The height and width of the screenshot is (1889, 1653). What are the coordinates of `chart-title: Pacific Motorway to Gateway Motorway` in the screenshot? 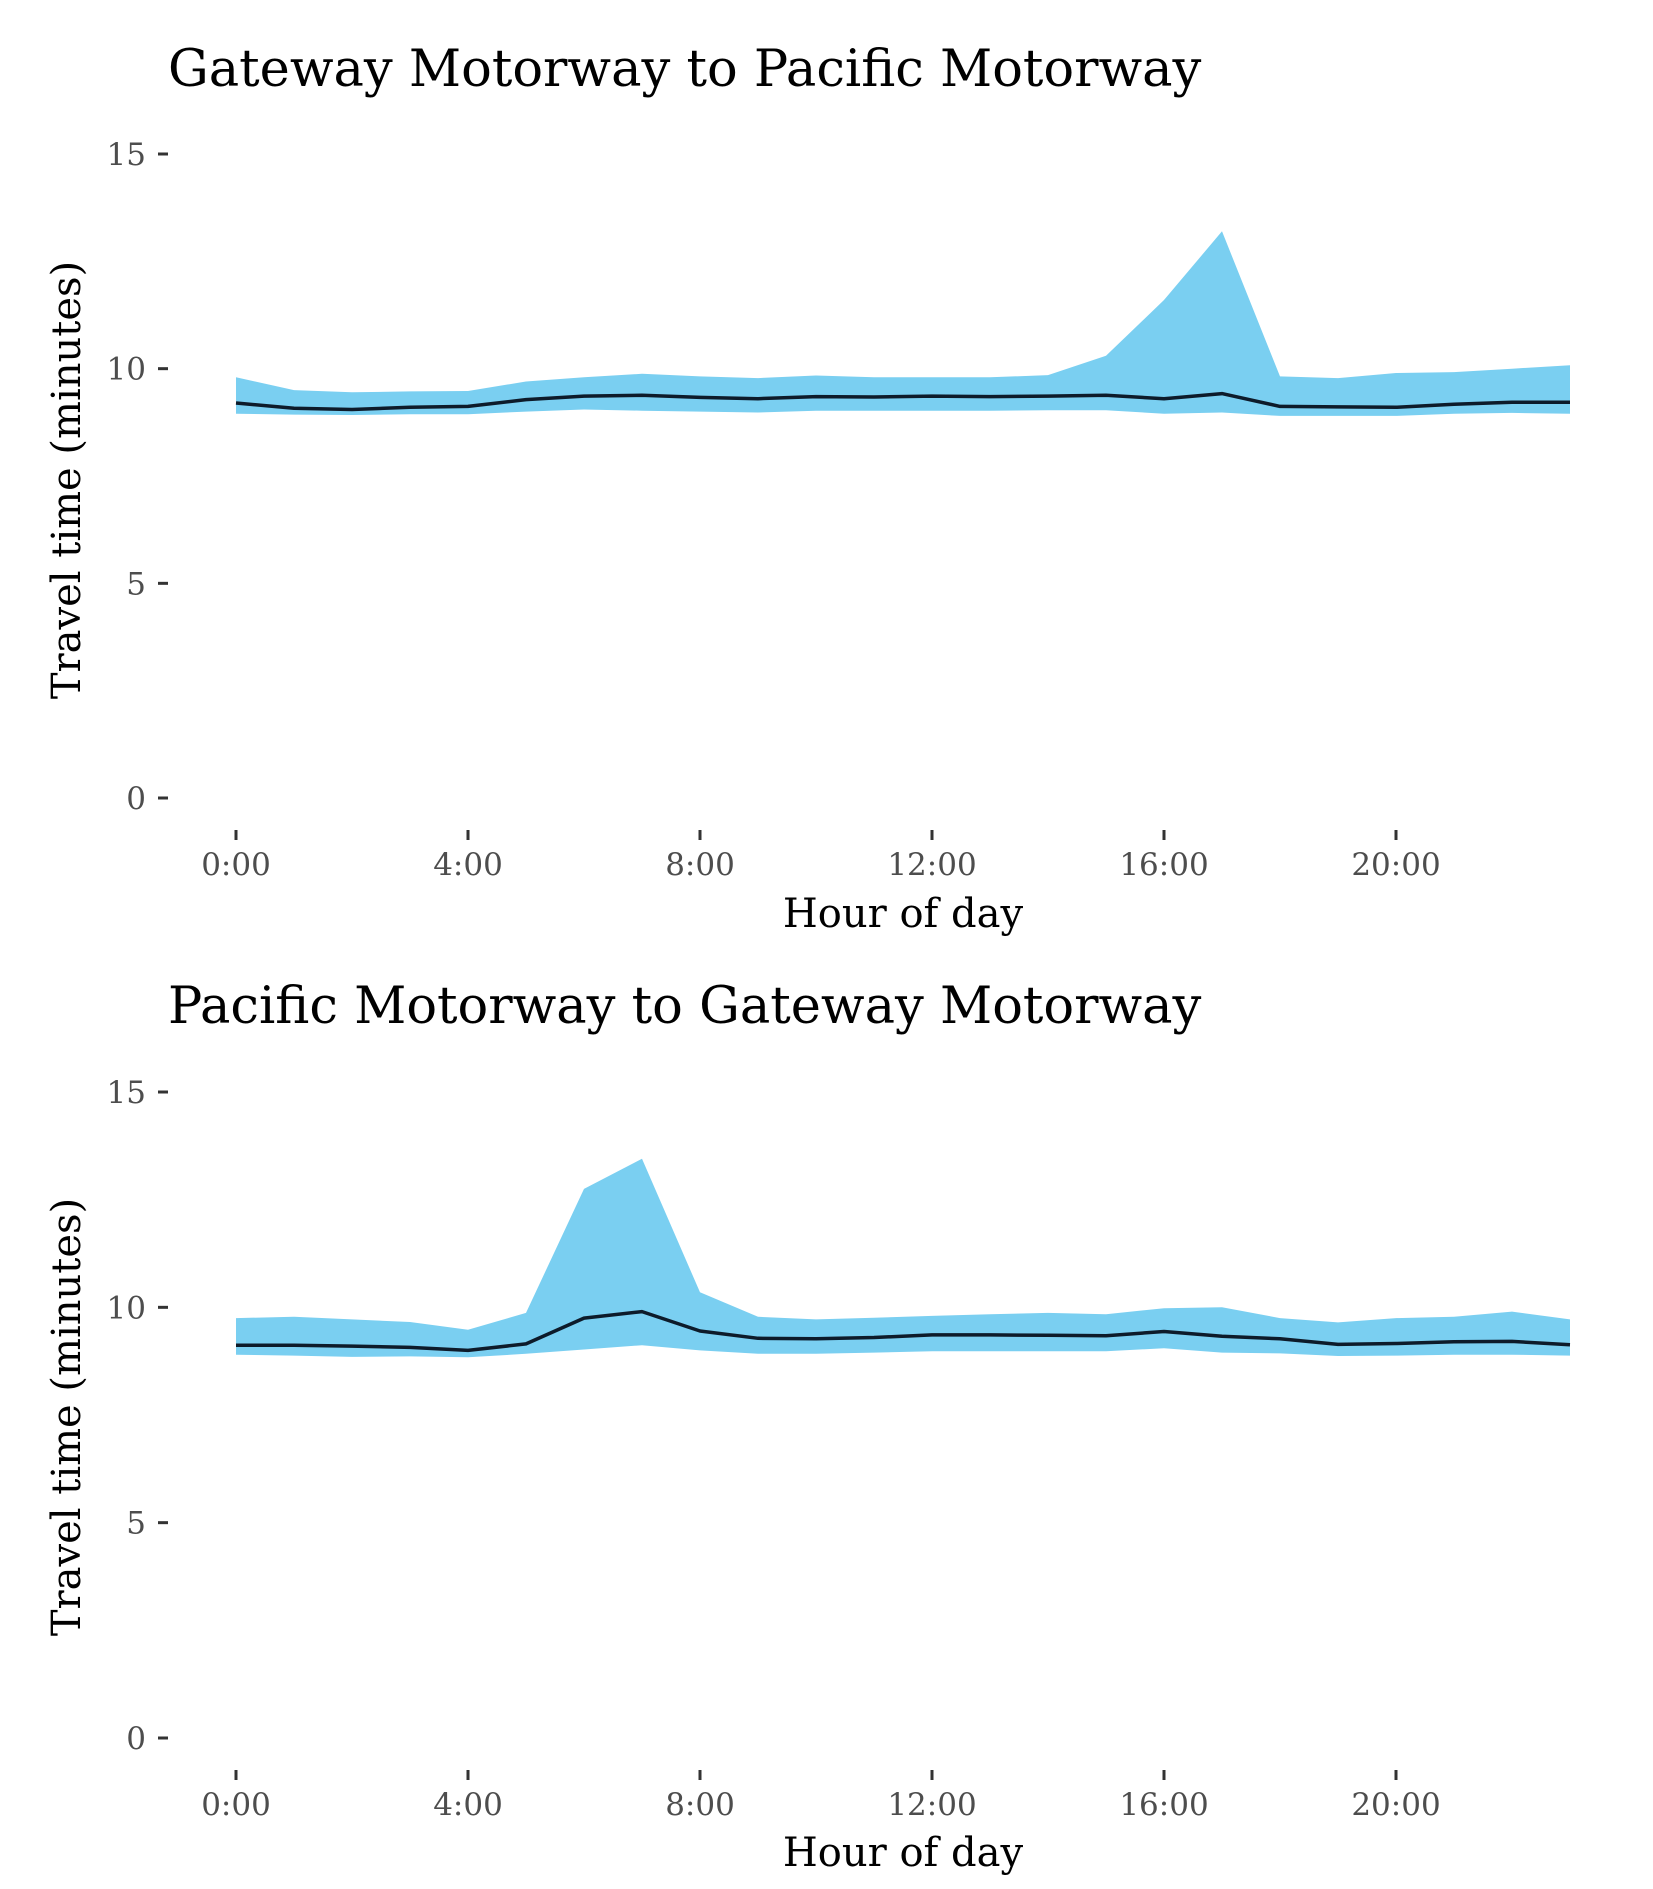 It's located at (685, 1006).